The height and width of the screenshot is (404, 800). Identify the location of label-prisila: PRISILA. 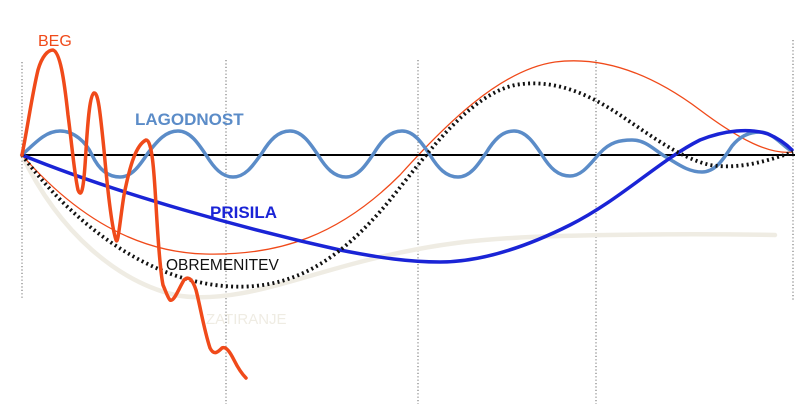
(243, 212).